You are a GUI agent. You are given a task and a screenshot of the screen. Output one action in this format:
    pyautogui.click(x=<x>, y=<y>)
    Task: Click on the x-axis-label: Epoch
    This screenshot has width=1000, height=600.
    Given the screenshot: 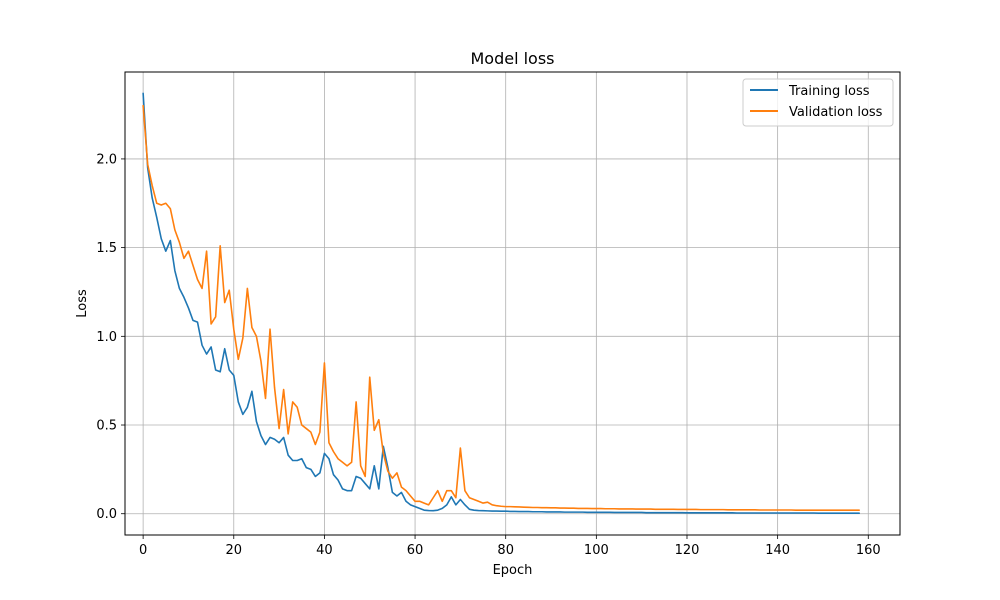 What is the action you would take?
    pyautogui.click(x=513, y=570)
    